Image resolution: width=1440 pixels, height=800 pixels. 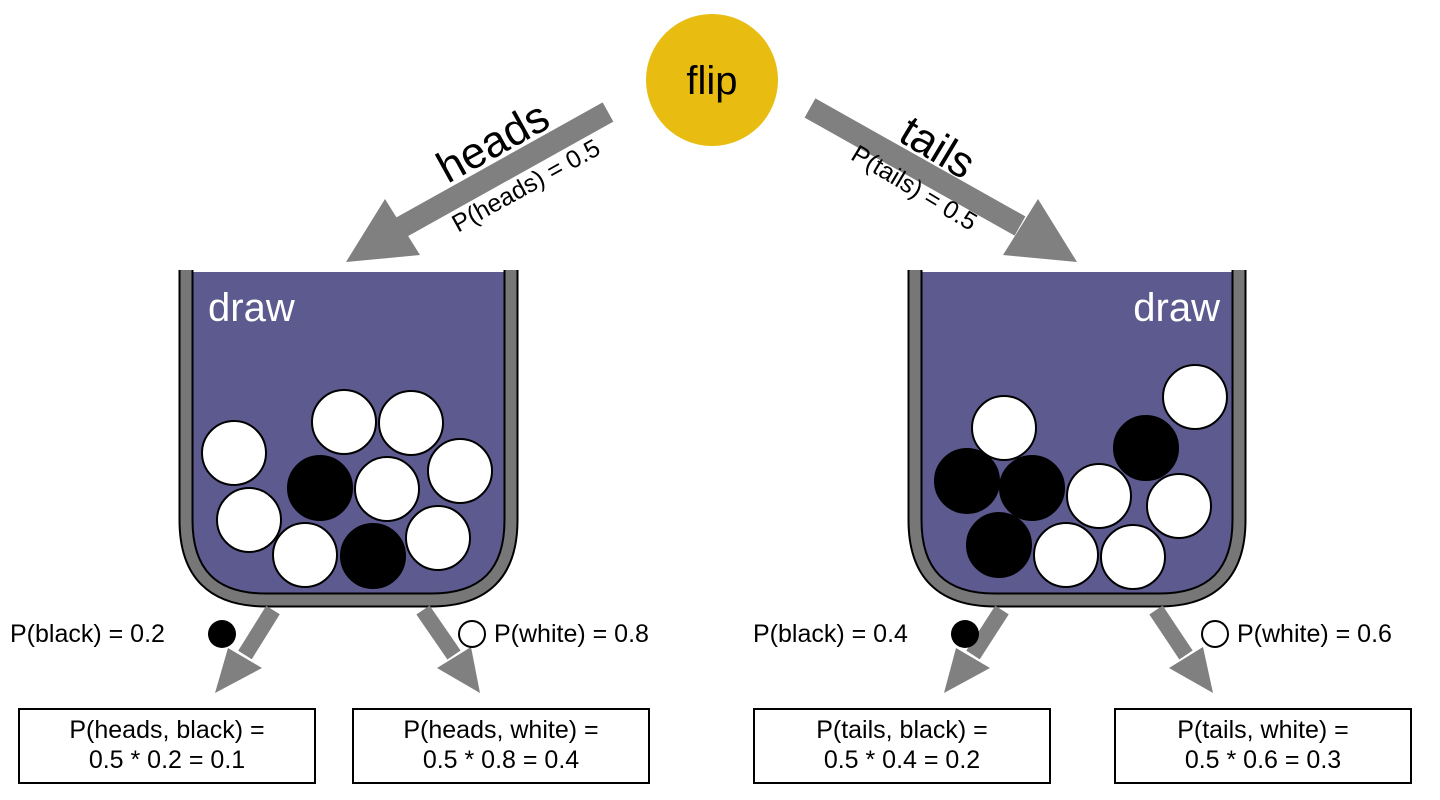 What do you see at coordinates (1314, 634) in the screenshot?
I see `right-white-probability: P(white) = 0.6` at bounding box center [1314, 634].